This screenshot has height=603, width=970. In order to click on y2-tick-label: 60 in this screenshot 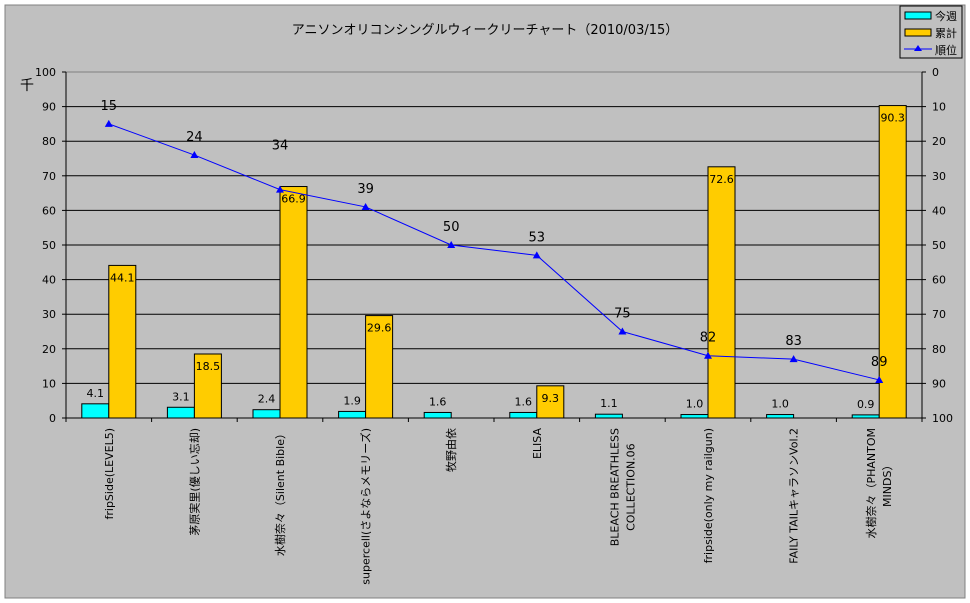, I will do `click(939, 280)`.